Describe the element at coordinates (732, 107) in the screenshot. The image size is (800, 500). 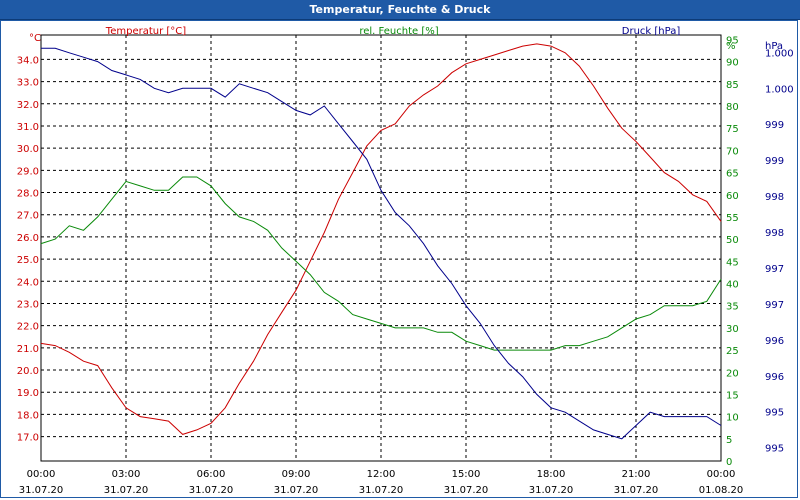
I see `humidity-tick-label: 80` at that location.